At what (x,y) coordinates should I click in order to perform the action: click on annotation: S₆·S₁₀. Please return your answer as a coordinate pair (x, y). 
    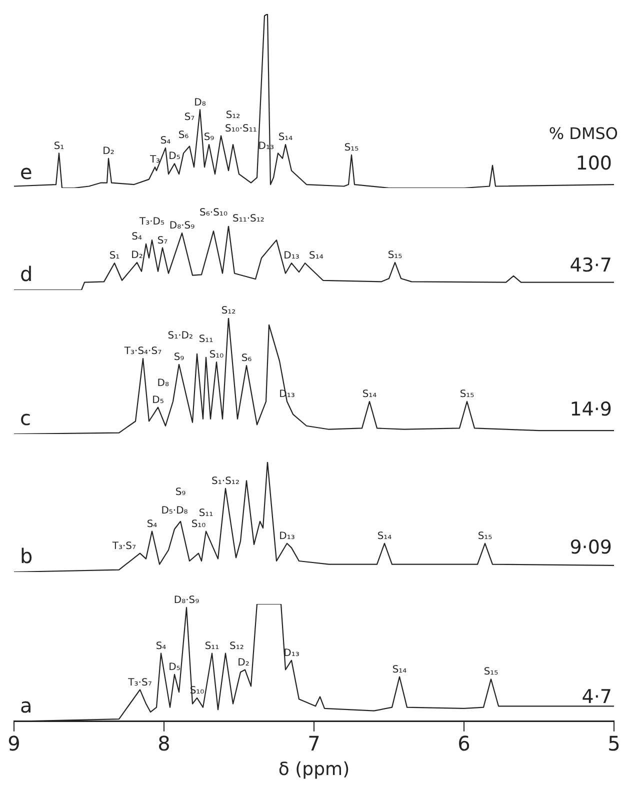
    Looking at the image, I should click on (214, 213).